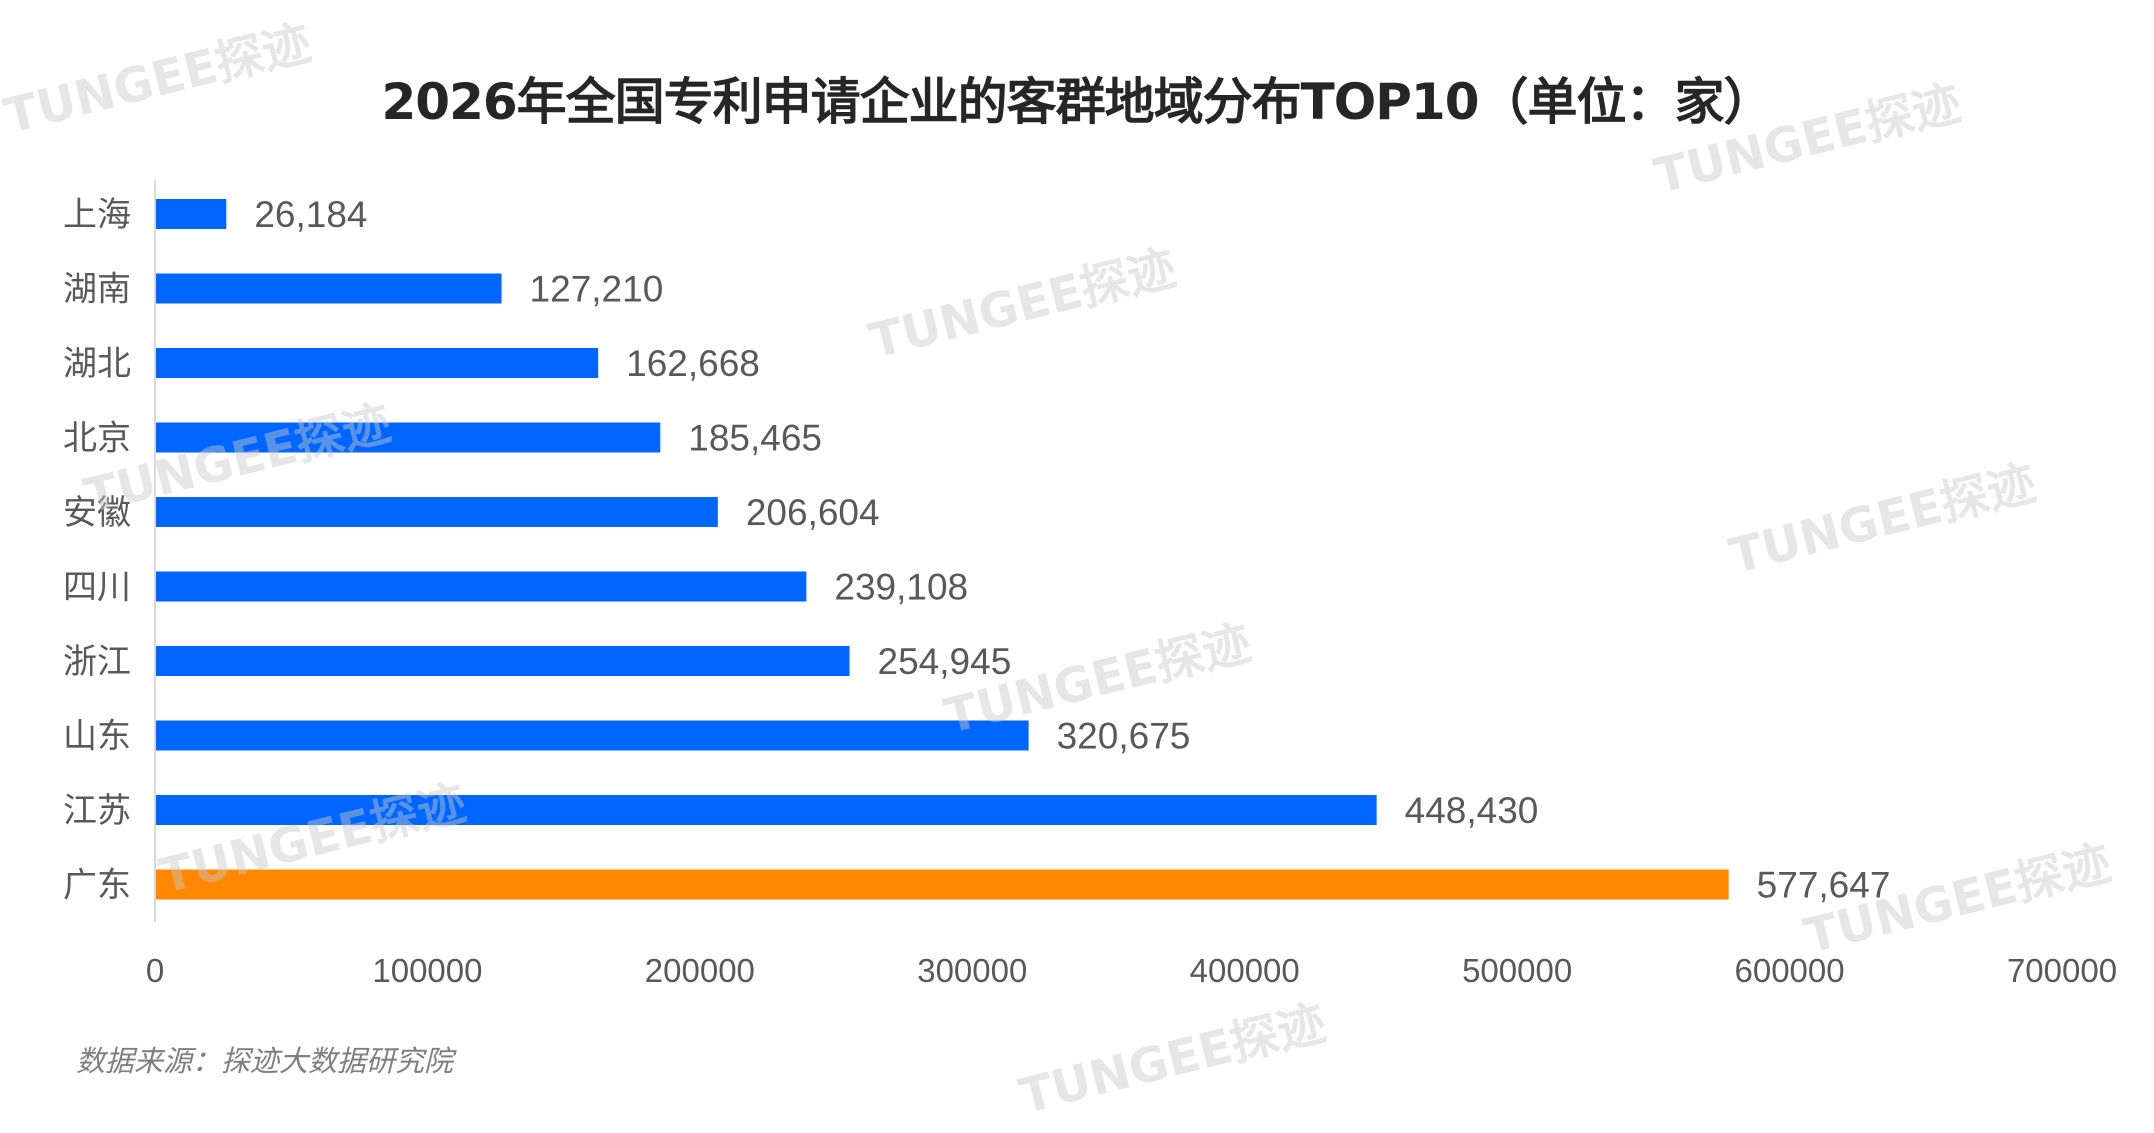  What do you see at coordinates (693, 363) in the screenshot?
I see `data-label: 162,668` at bounding box center [693, 363].